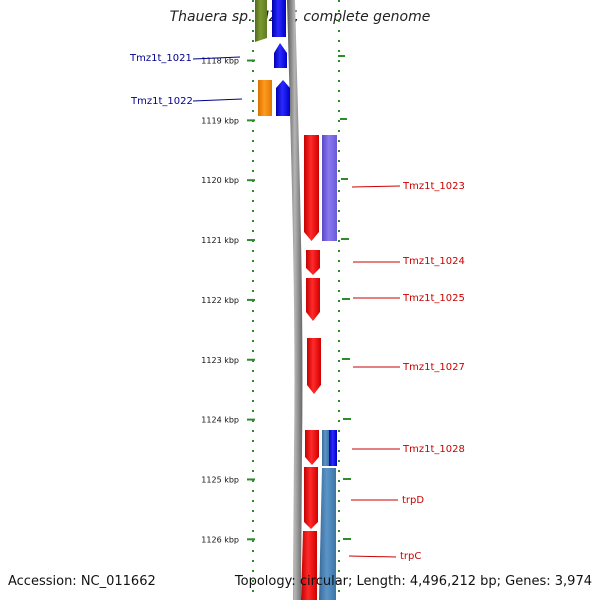 The height and width of the screenshot is (600, 600). I want to click on label-tmz1t-1027: Tmz1t_1027, so click(433, 367).